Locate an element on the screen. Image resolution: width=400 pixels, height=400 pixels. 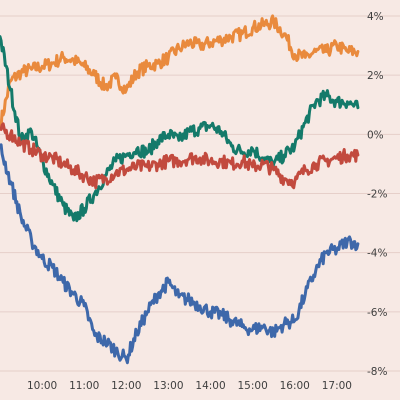
y-axis-labels: 4% 2% 0% -2% -4% -6% -8% is located at coordinates (377, 194).